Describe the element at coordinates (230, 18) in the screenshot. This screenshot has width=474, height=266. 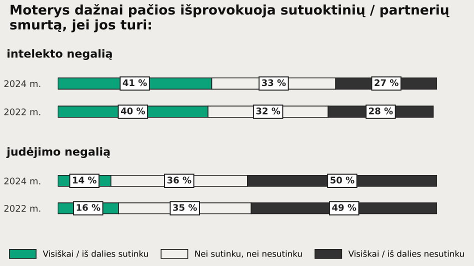
I see `chart-title: Moterys dažnai pačios išprovokuoja sutuoktinių / partnerių smurtą, jei jos turi:` at that location.